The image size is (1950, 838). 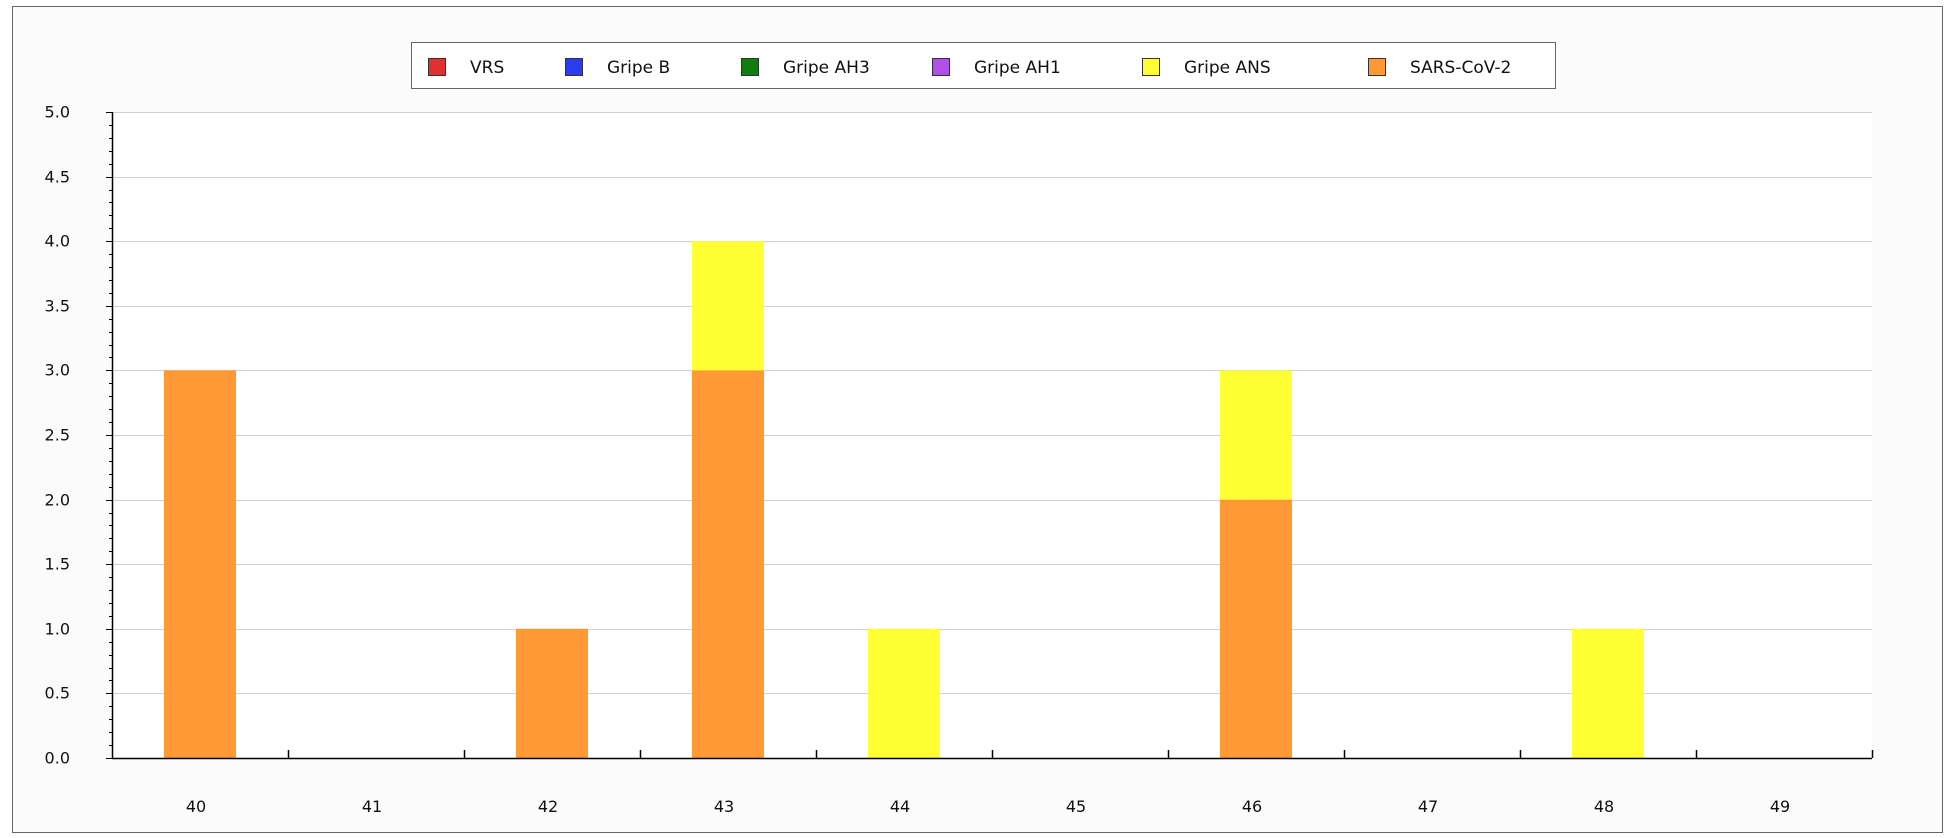 I want to click on y-tick-label: 1.0, so click(x=57, y=629).